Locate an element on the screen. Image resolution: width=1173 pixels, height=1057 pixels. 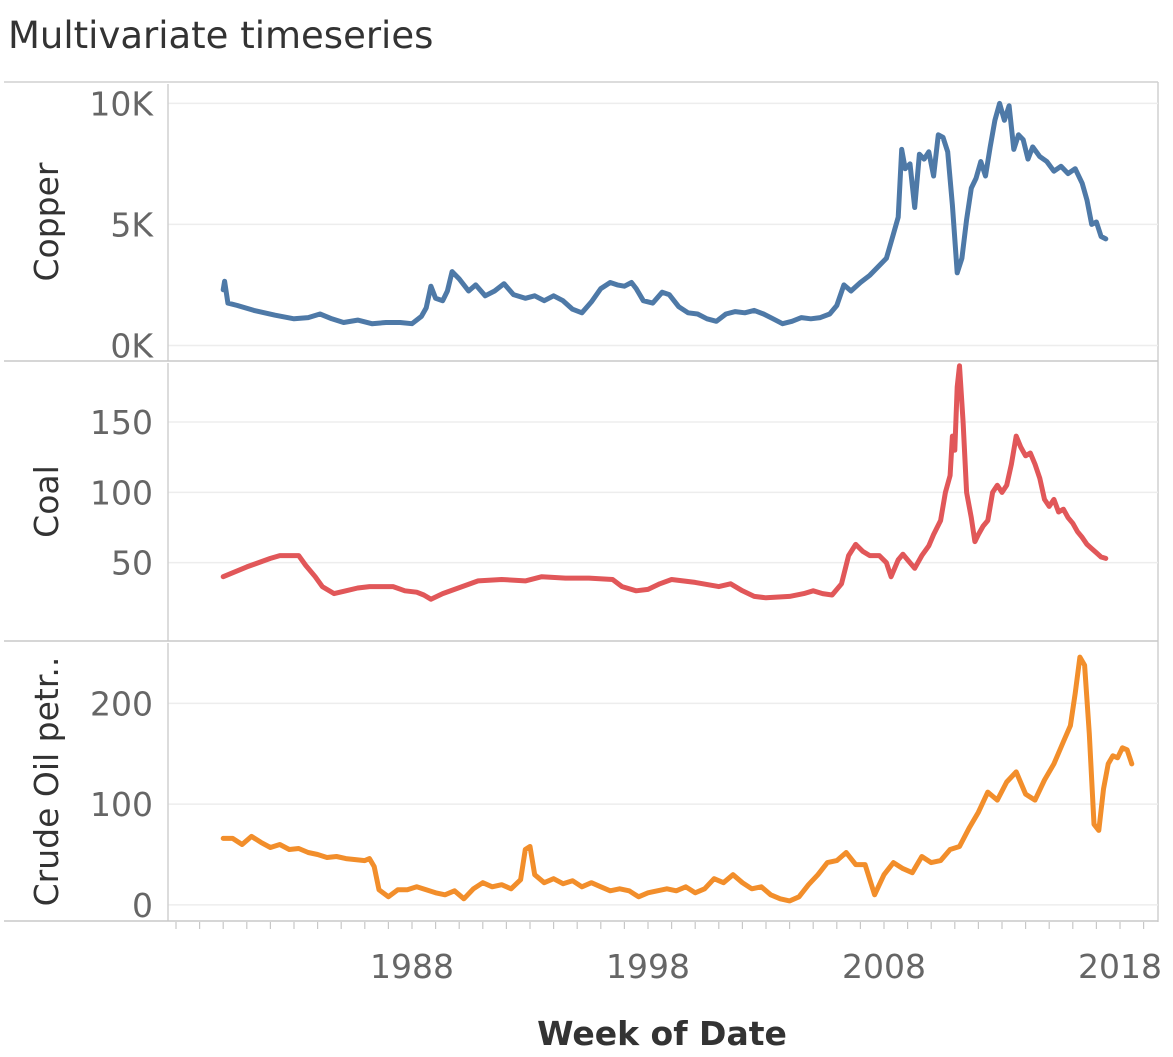
x-tick-label: 1988 is located at coordinates (412, 966).